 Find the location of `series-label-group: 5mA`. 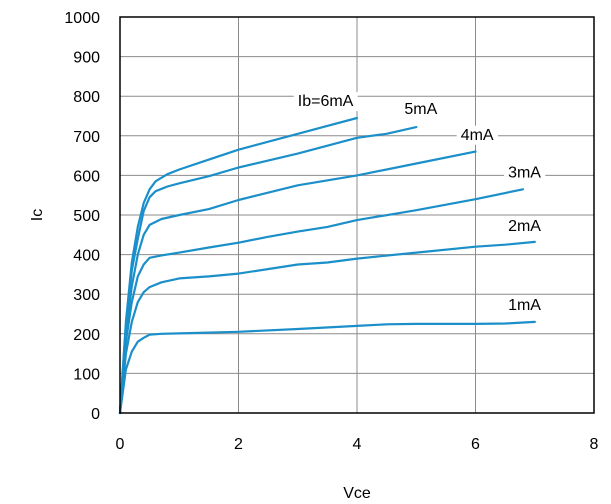

series-label-group: 5mA is located at coordinates (420, 109).